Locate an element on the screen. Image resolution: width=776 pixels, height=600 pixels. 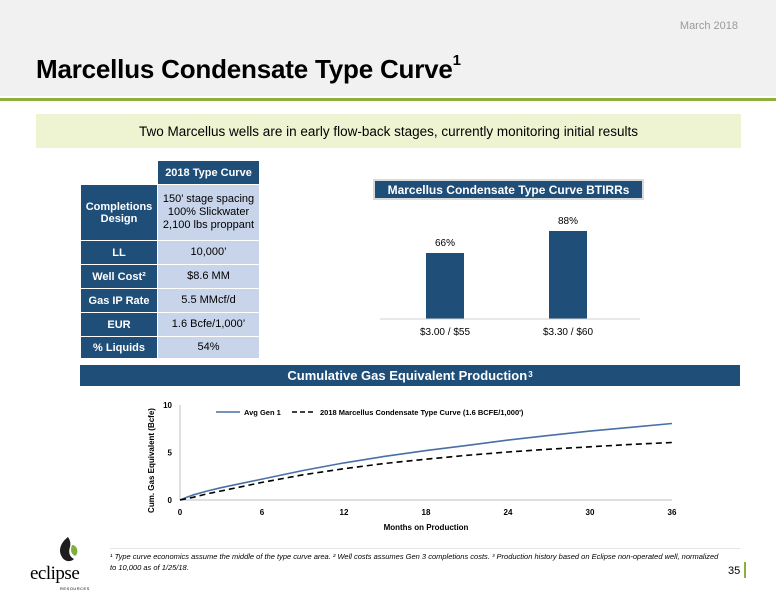
row-label-gas-ip: Gas IP Rate is located at coordinates (119, 300).